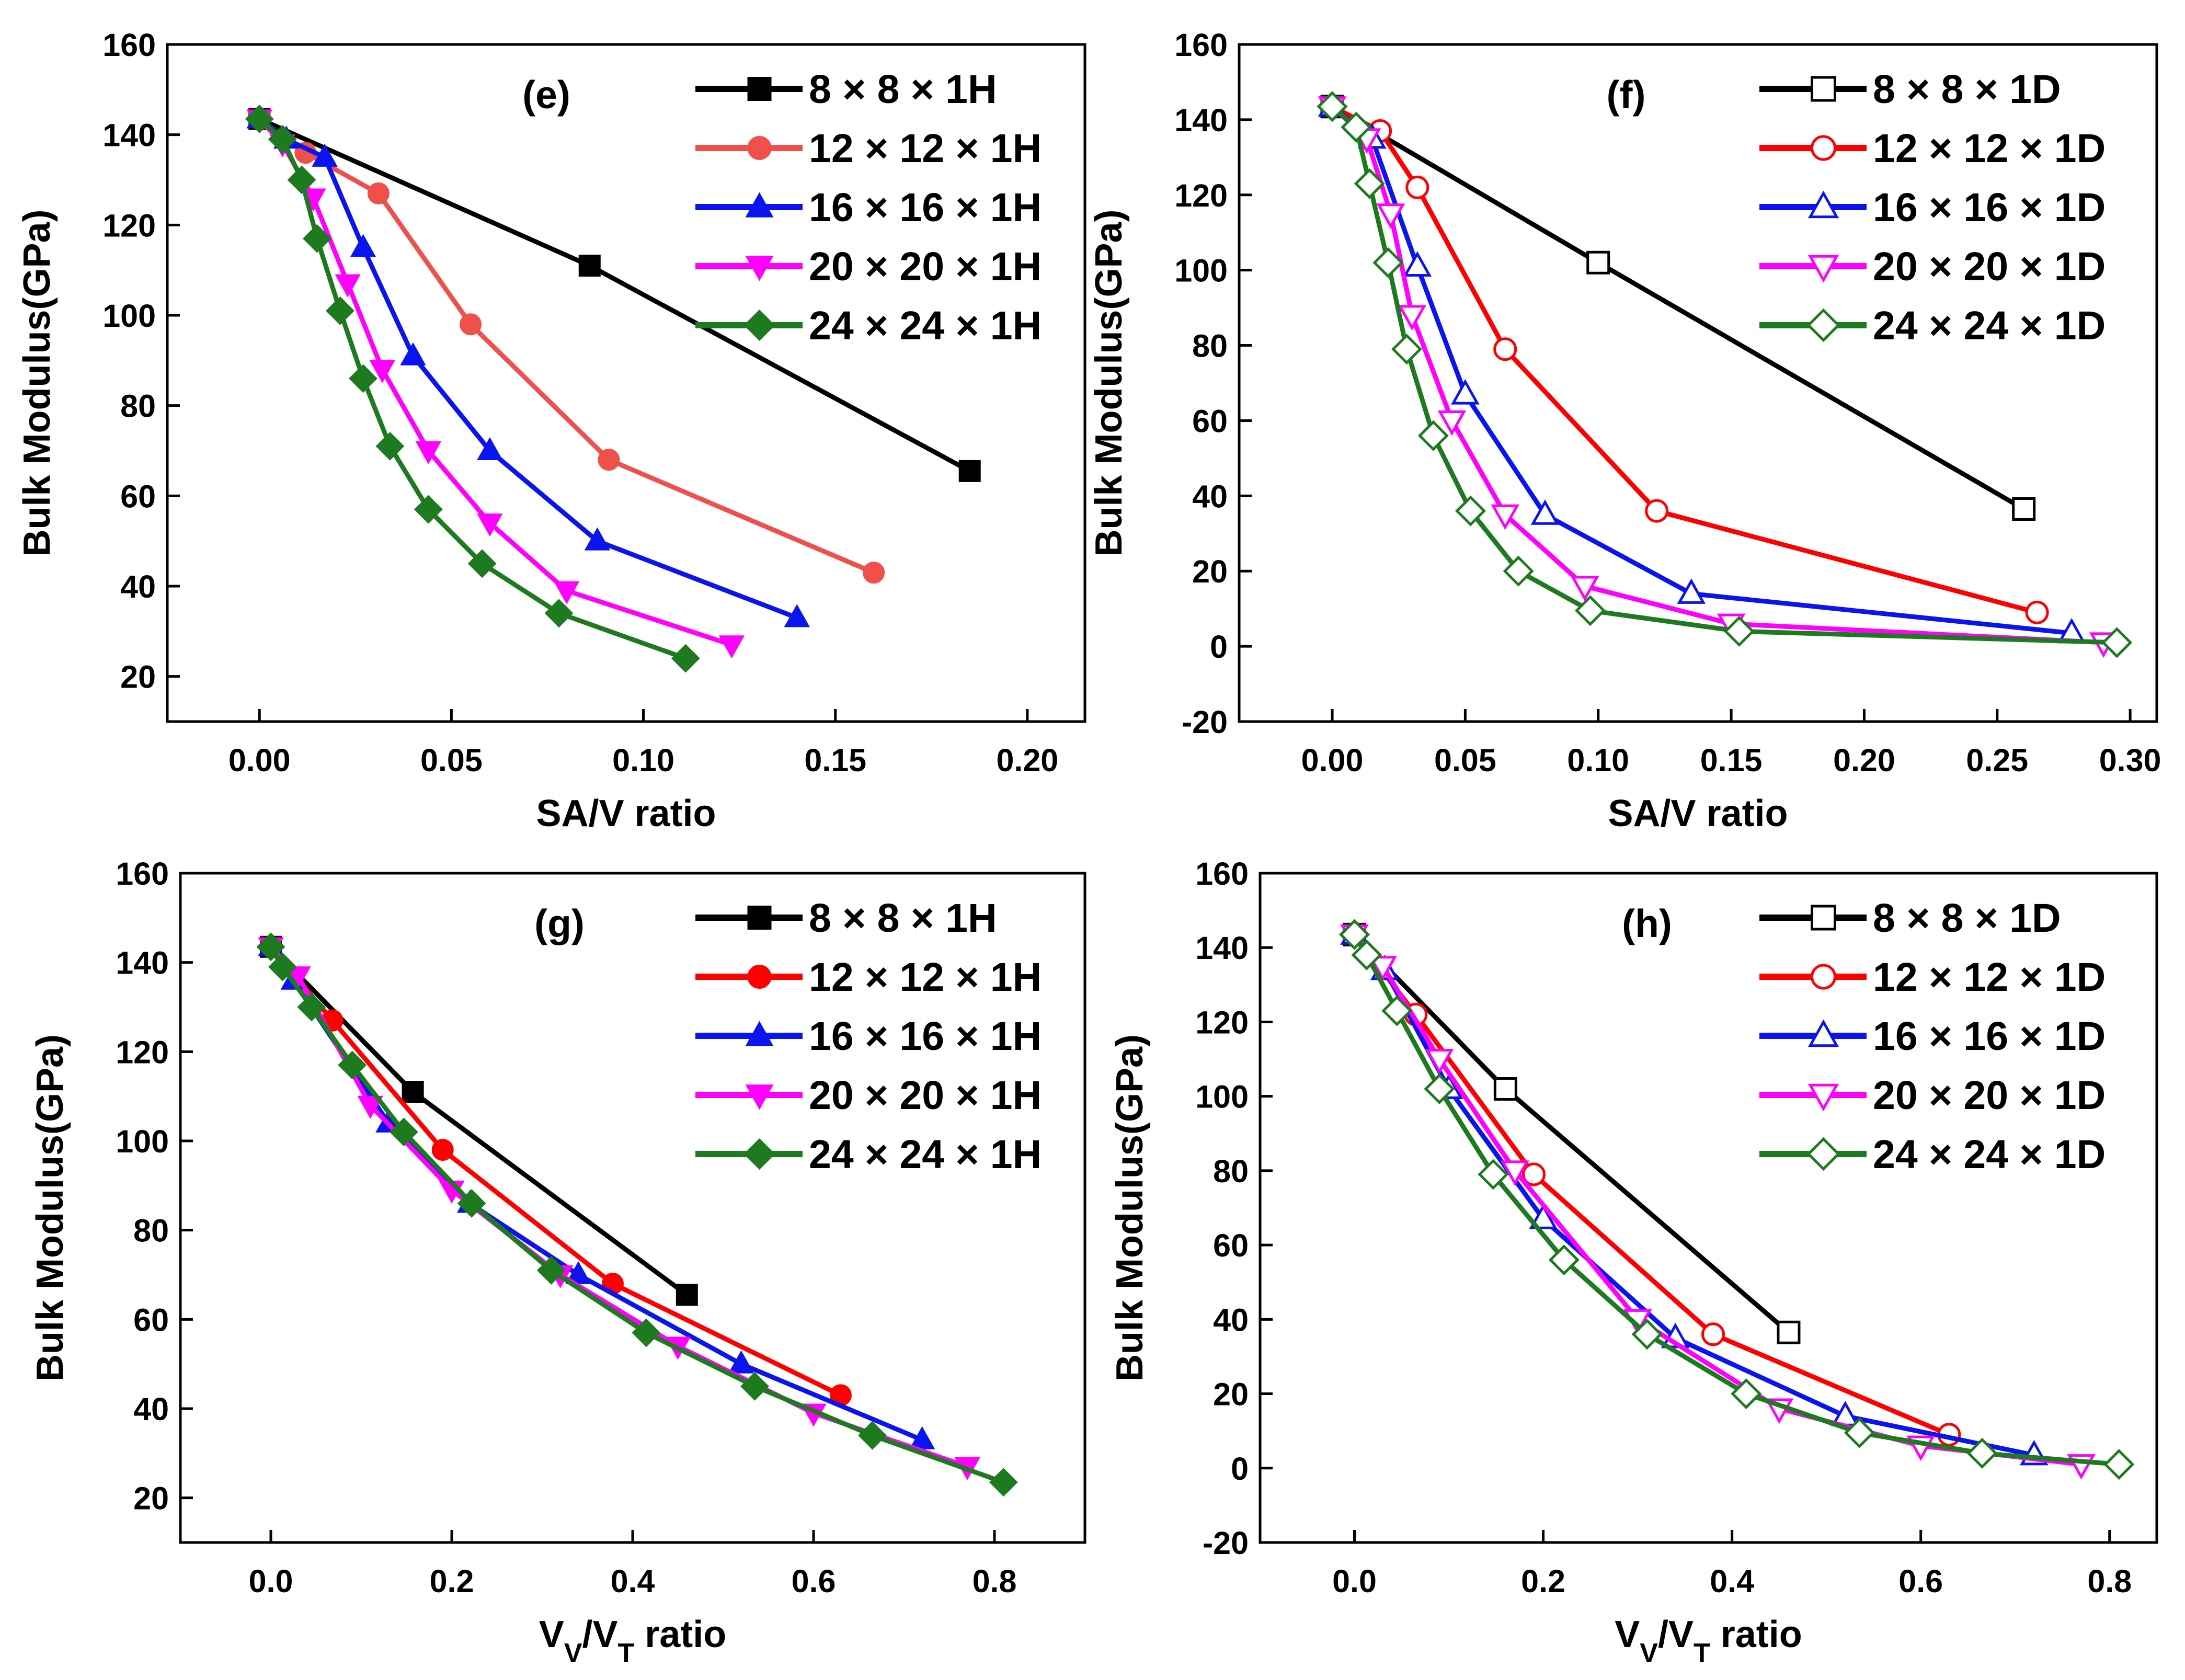 The width and height of the screenshot is (2185, 1680). What do you see at coordinates (925, 326) in the screenshot?
I see `legend-label: 24 × 24 × 1H` at bounding box center [925, 326].